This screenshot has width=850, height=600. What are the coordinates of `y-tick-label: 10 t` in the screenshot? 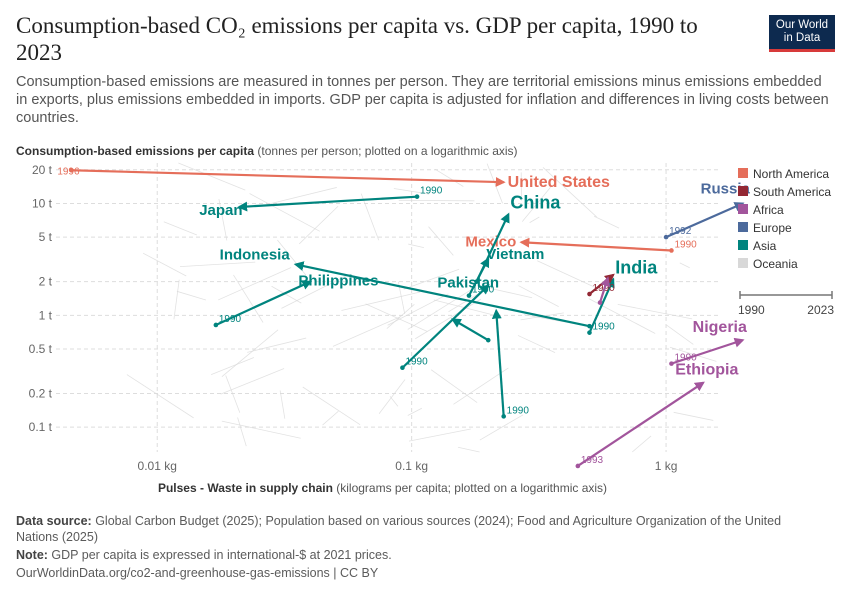 It's located at (42, 203).